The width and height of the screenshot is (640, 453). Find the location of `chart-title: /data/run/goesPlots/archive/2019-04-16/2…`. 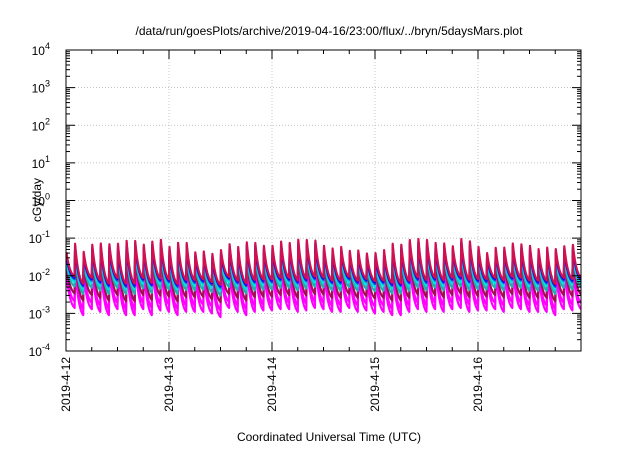

chart-title: /data/run/goesPlots/archive/2019-04-16/2… is located at coordinates (330, 31).